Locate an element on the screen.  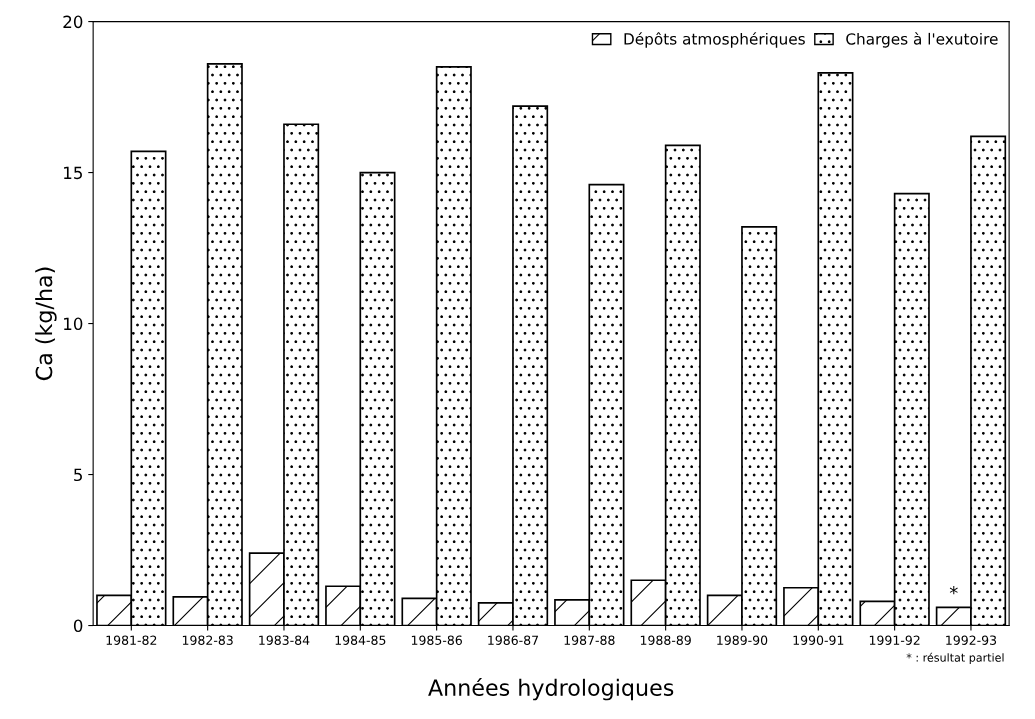
x-tick-label: 1989-90 is located at coordinates (742, 640).